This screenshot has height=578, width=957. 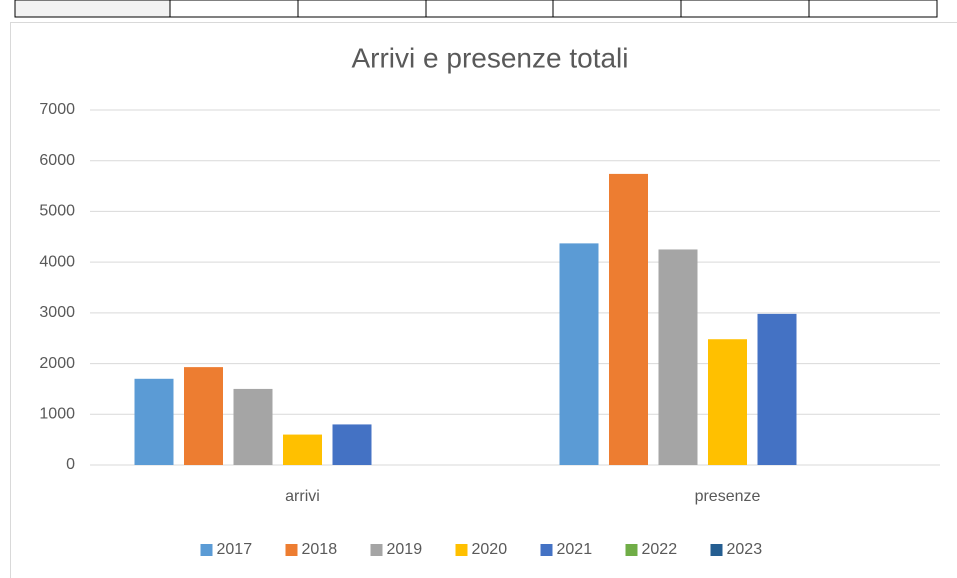 I want to click on y-tick-label: 5000, so click(x=57, y=211).